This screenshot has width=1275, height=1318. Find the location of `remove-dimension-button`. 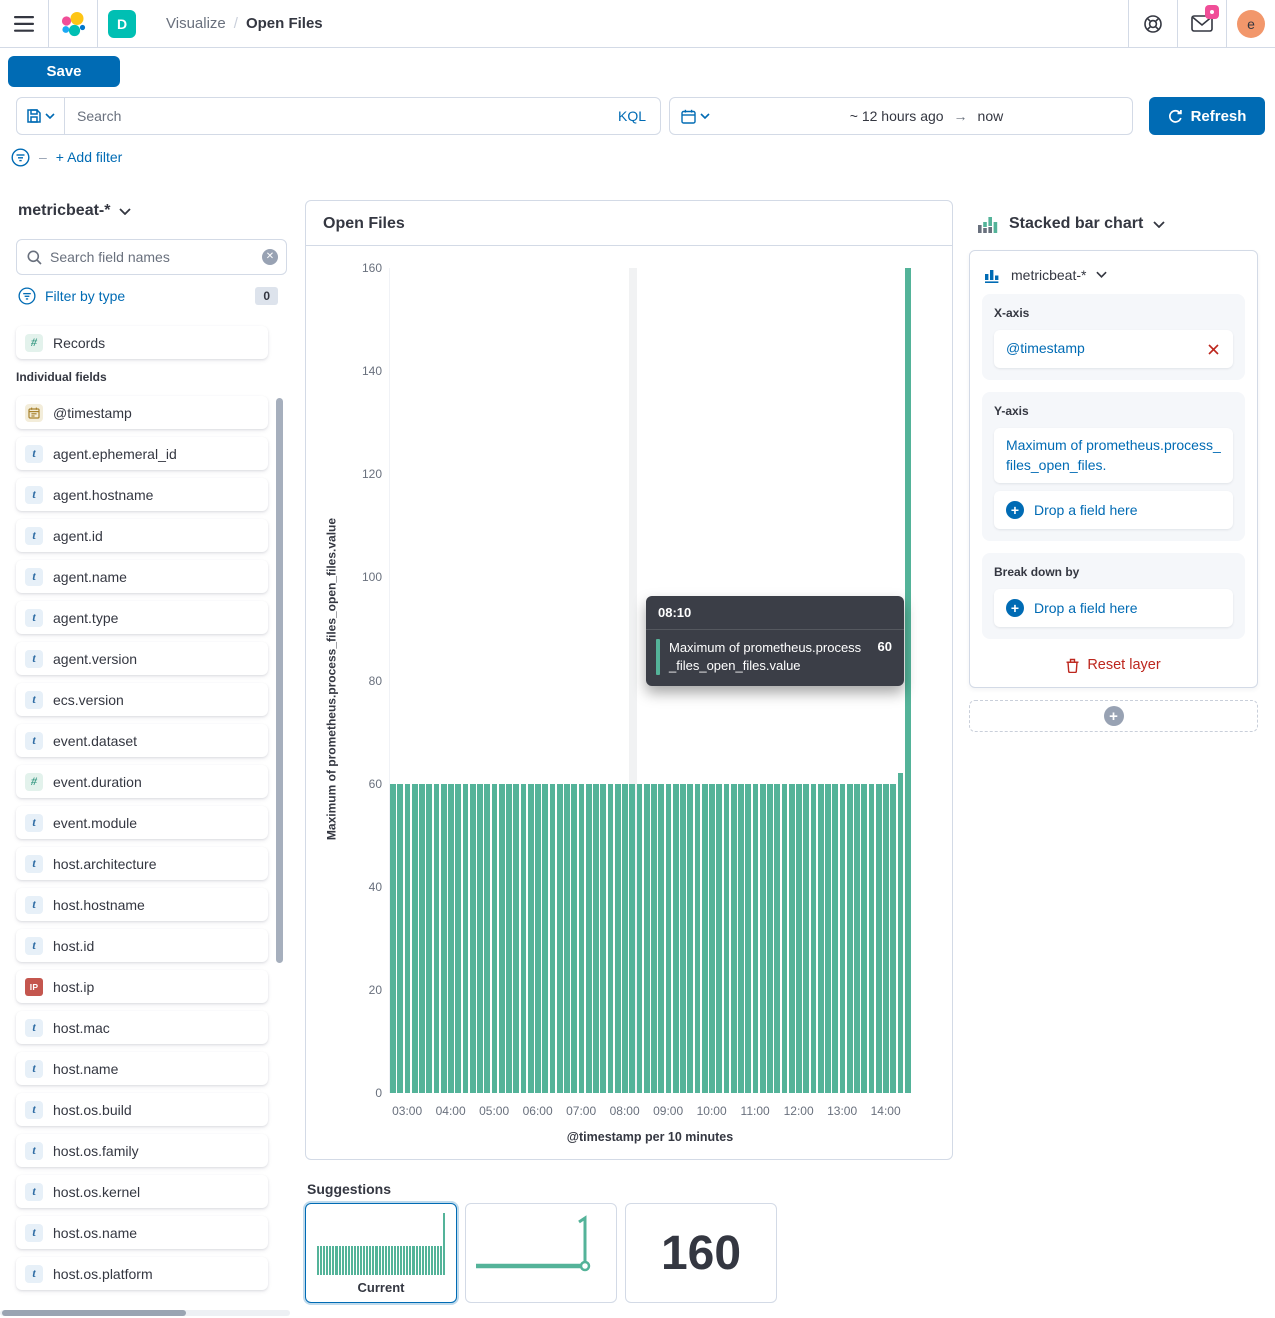

remove-dimension-button is located at coordinates (1213, 349).